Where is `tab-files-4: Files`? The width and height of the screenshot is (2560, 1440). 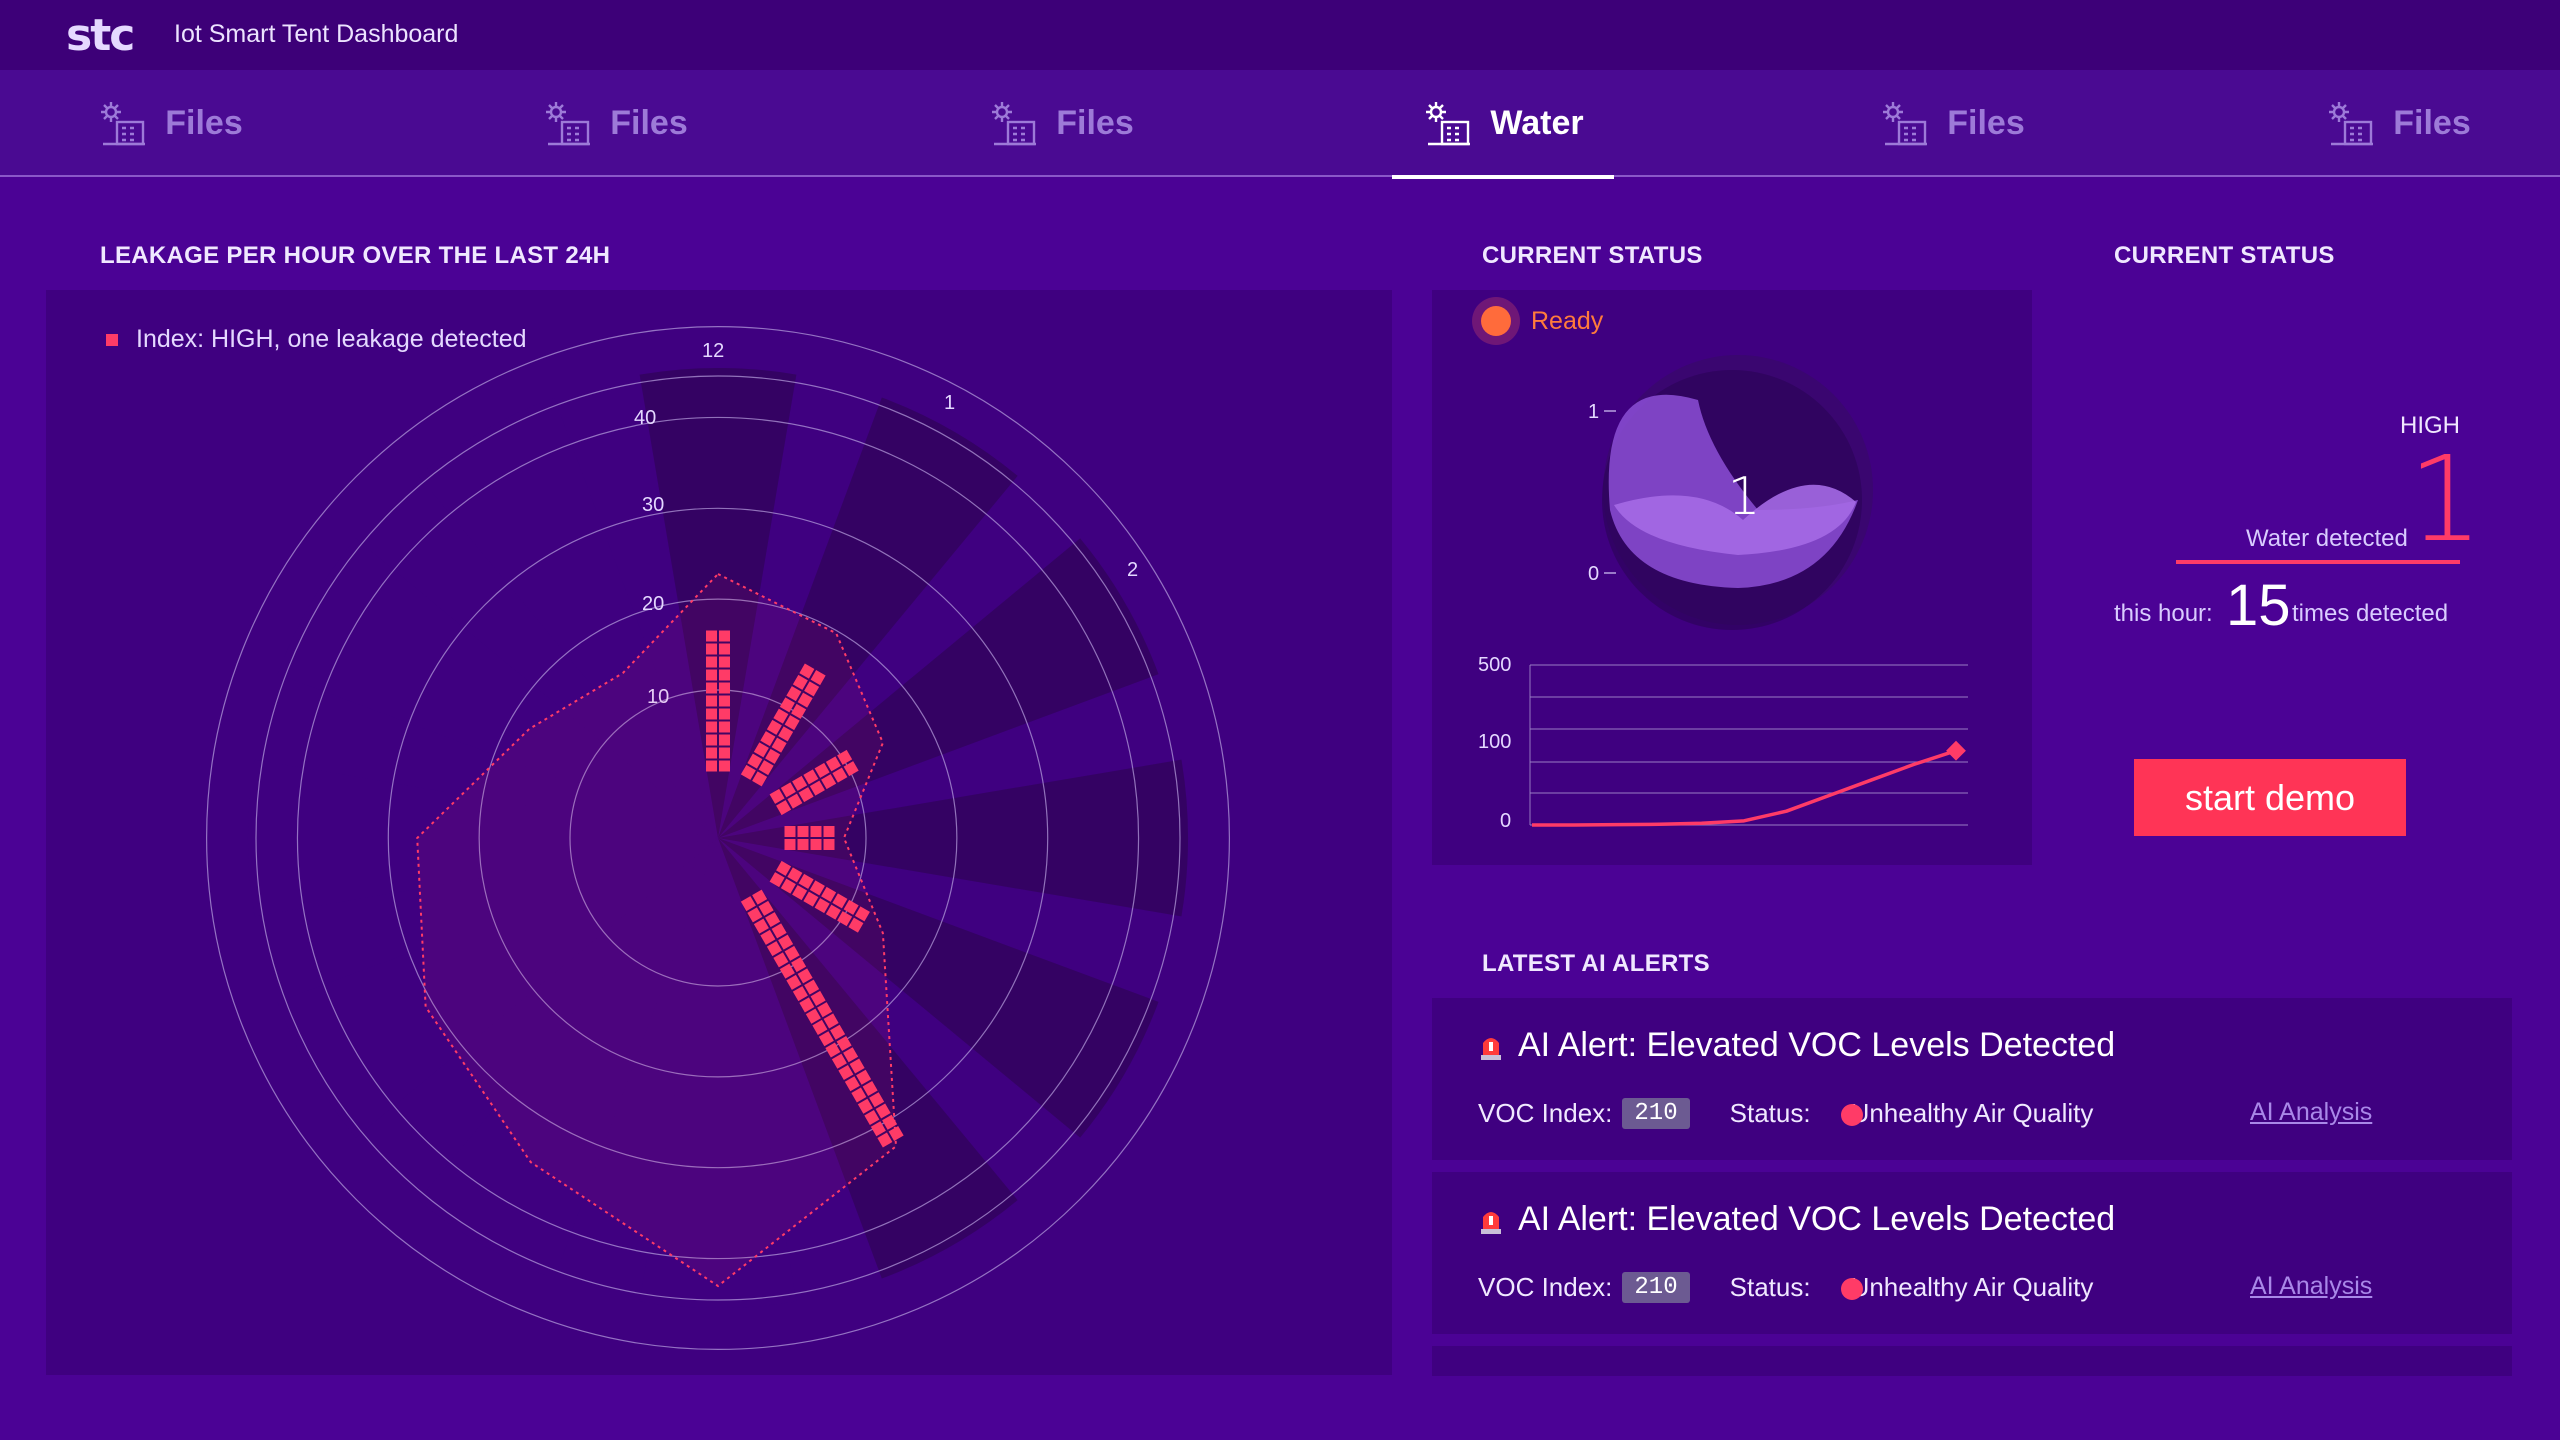 tab-files-4: Files is located at coordinates (1952, 123).